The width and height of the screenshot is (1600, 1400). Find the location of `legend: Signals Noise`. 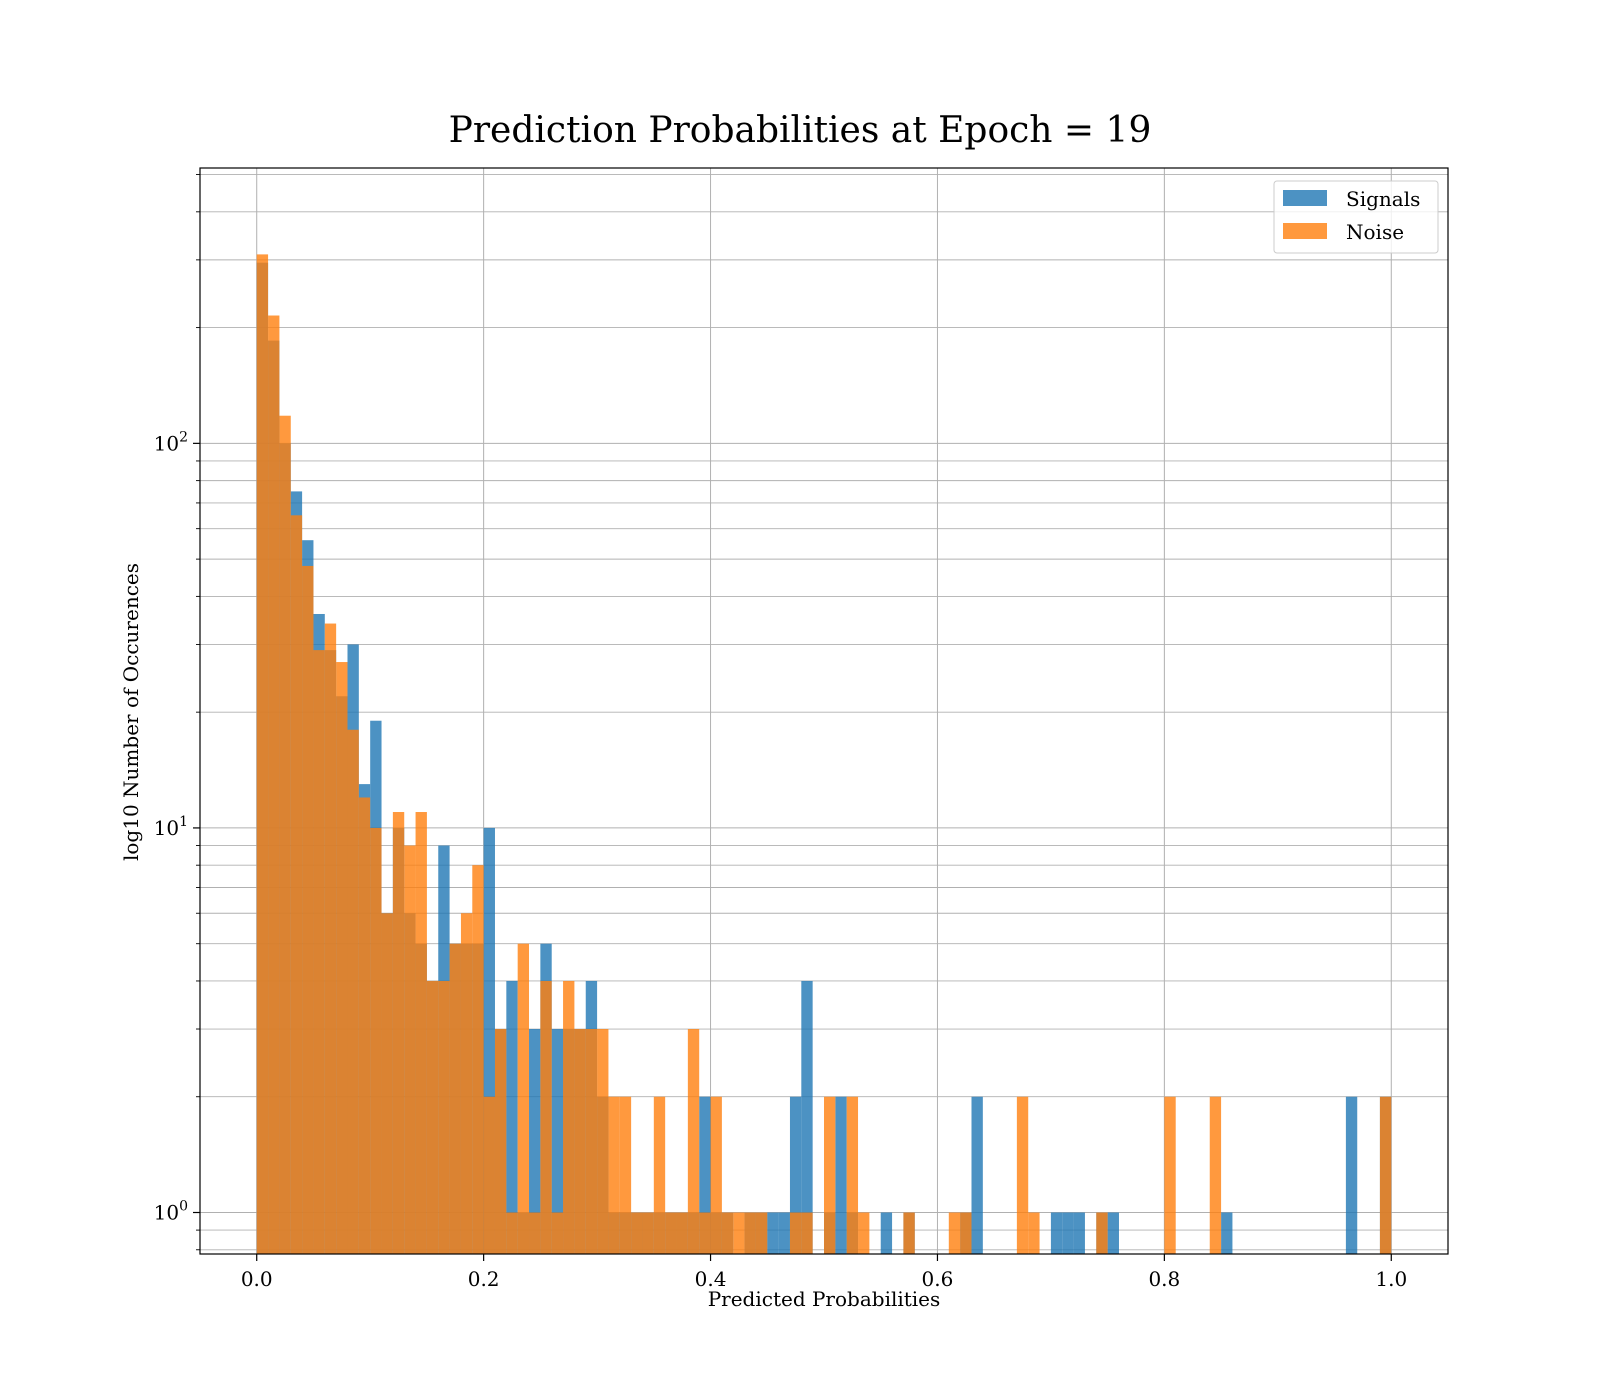

legend: Signals Noise is located at coordinates (1356, 217).